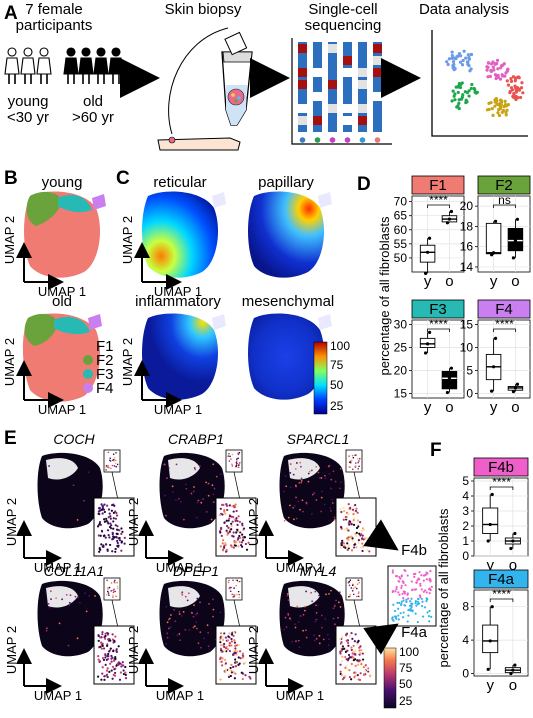 This screenshot has width=533, height=718. What do you see at coordinates (479, 83) in the screenshot?
I see `analysis-scatter-icon` at bounding box center [479, 83].